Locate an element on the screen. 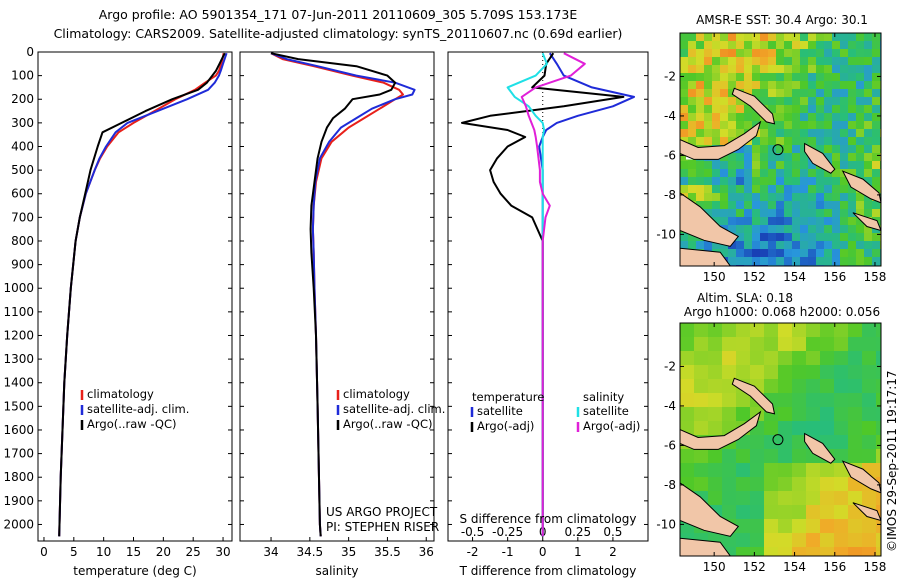  x-tick-label: 15 is located at coordinates (133, 552).